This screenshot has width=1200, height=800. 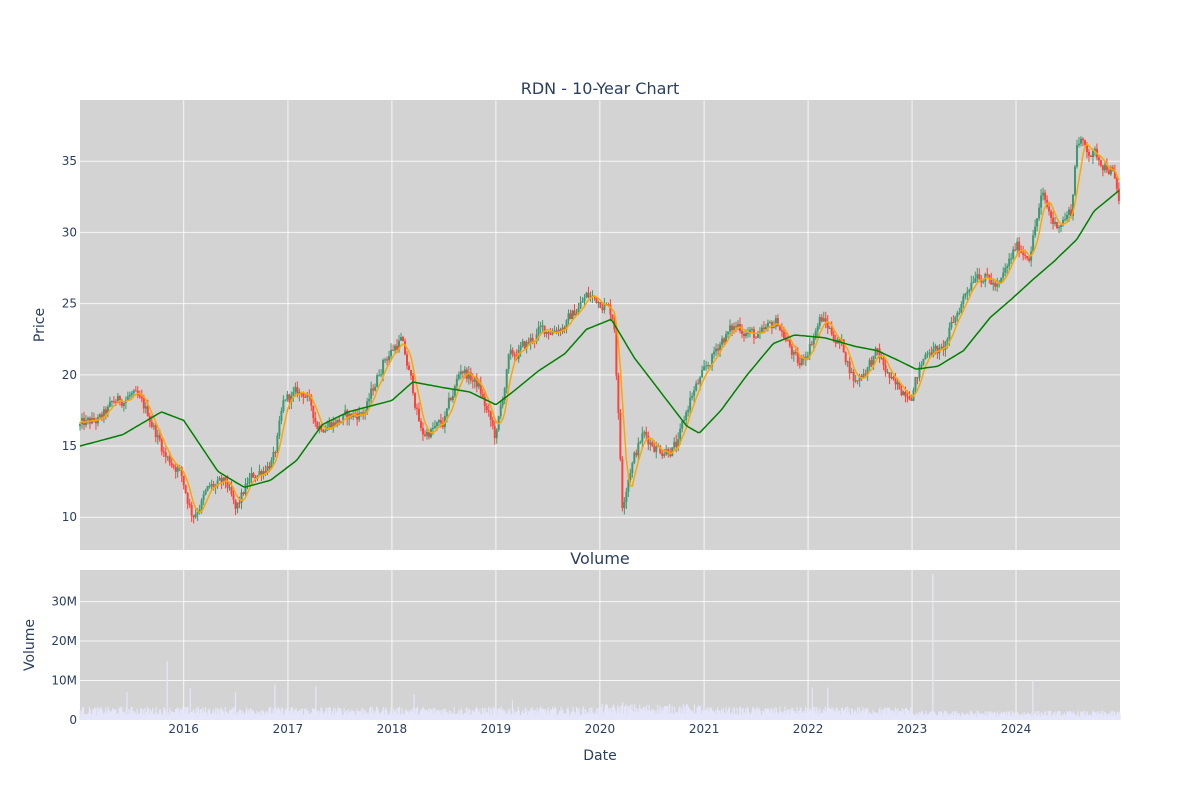 I want to click on date-x-tick-label: 2023, so click(x=912, y=729).